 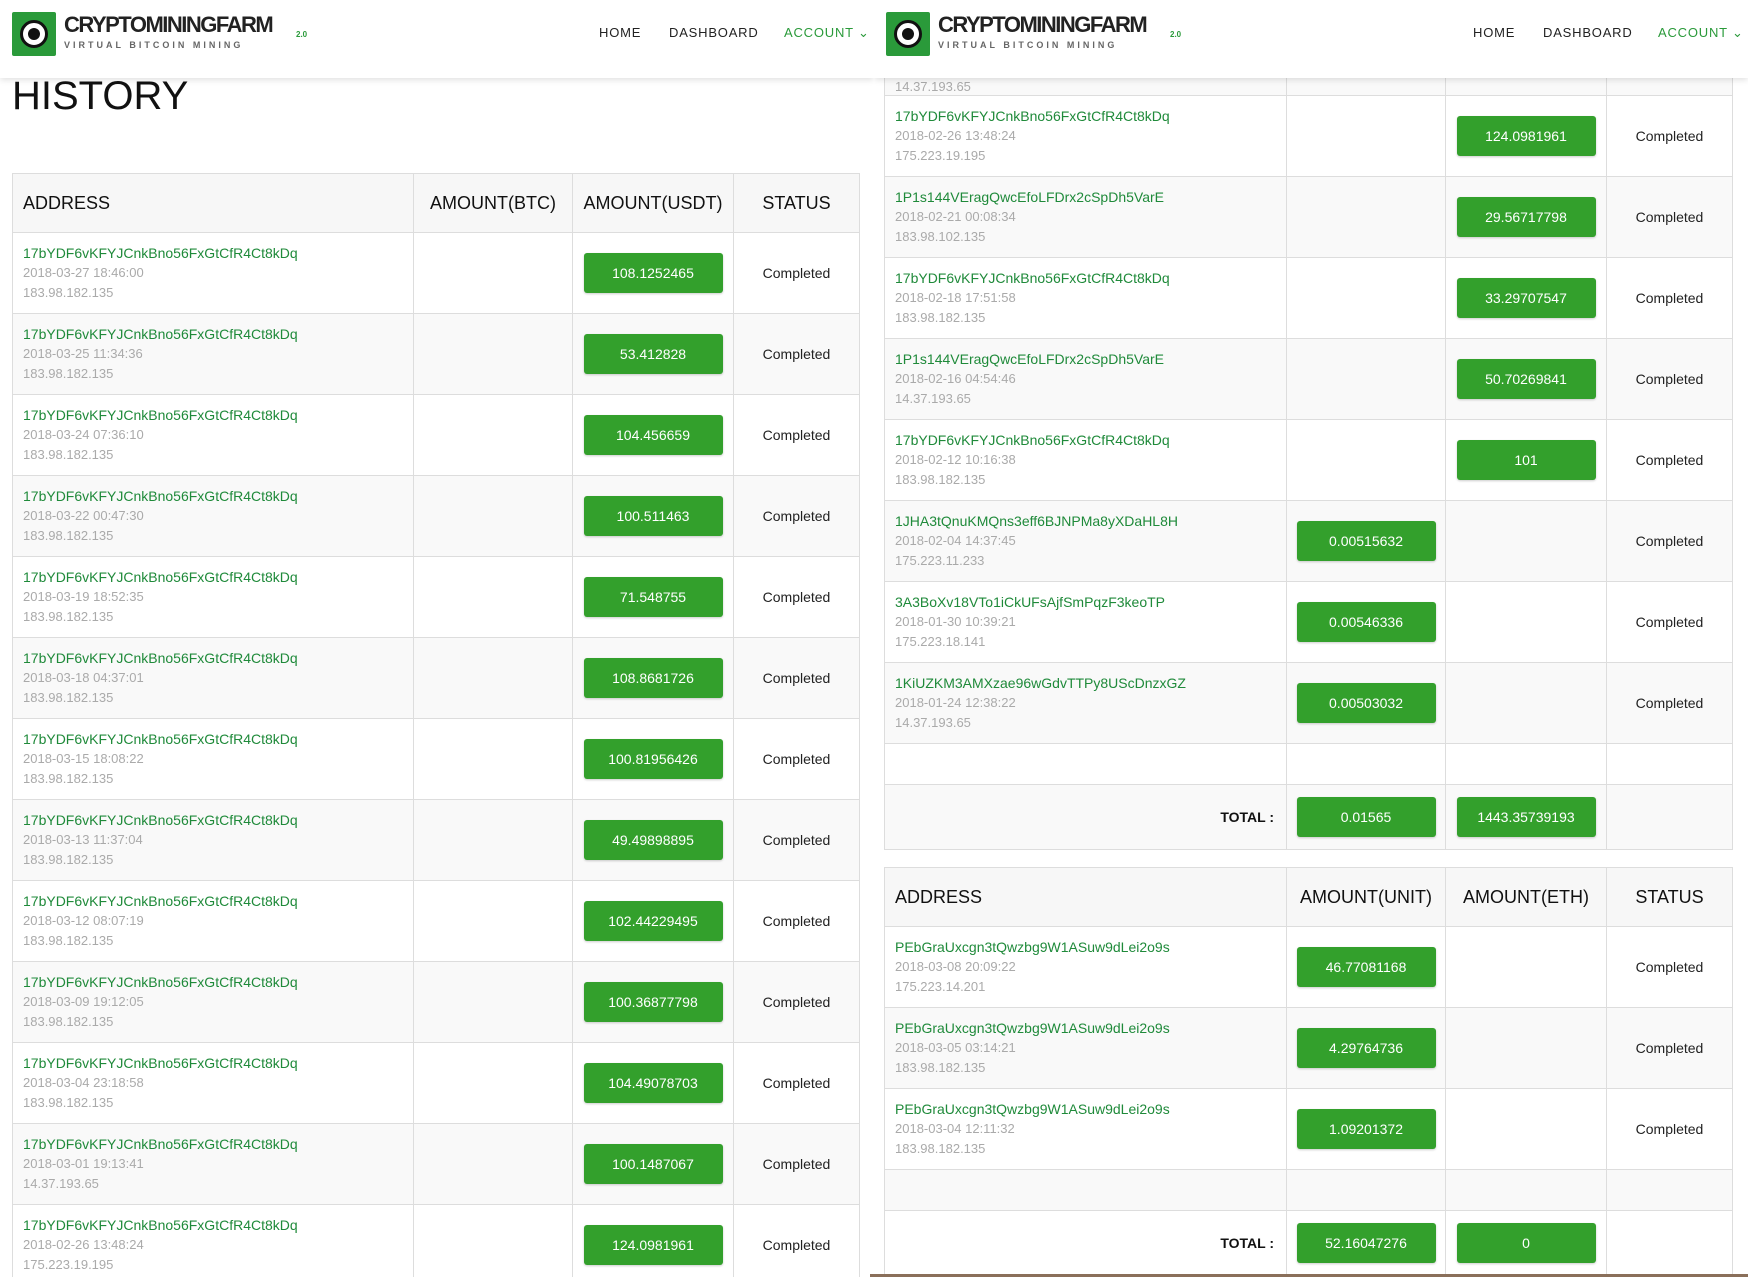 What do you see at coordinates (1366, 541) in the screenshot?
I see `amount-cell: 0.00515632` at bounding box center [1366, 541].